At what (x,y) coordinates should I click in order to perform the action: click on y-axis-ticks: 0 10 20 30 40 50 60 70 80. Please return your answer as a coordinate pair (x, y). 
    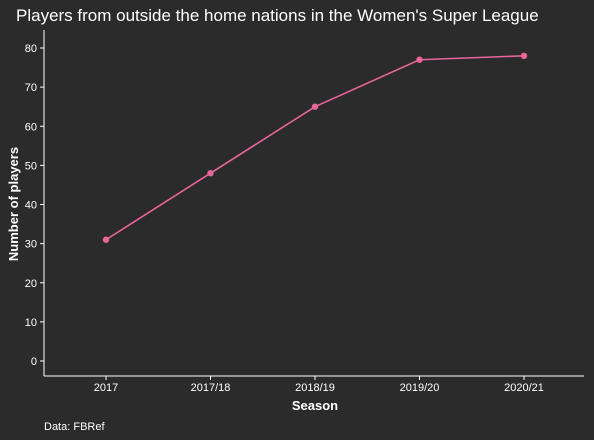
    Looking at the image, I should click on (34, 205).